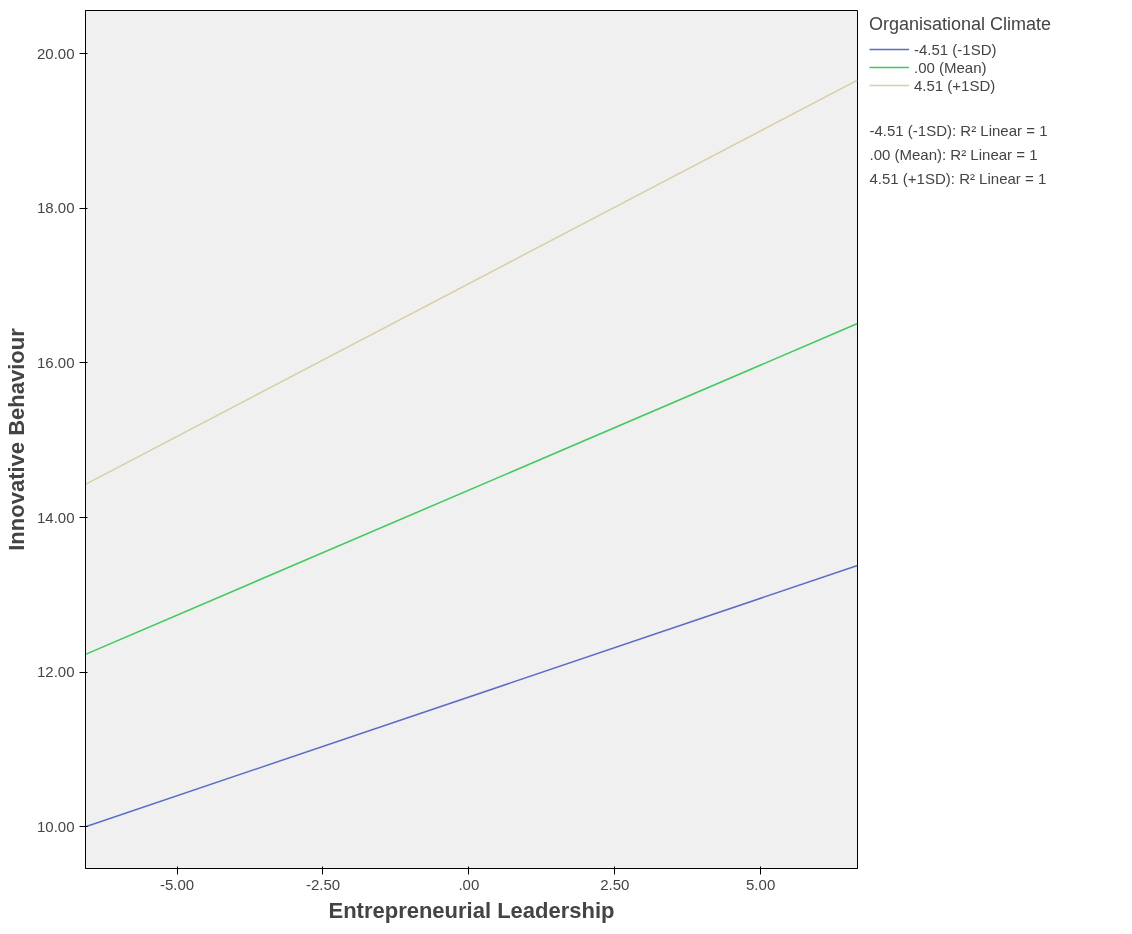 This screenshot has height=934, width=1132. I want to click on y-axis-title: Innovative Behaviour, so click(16, 439).